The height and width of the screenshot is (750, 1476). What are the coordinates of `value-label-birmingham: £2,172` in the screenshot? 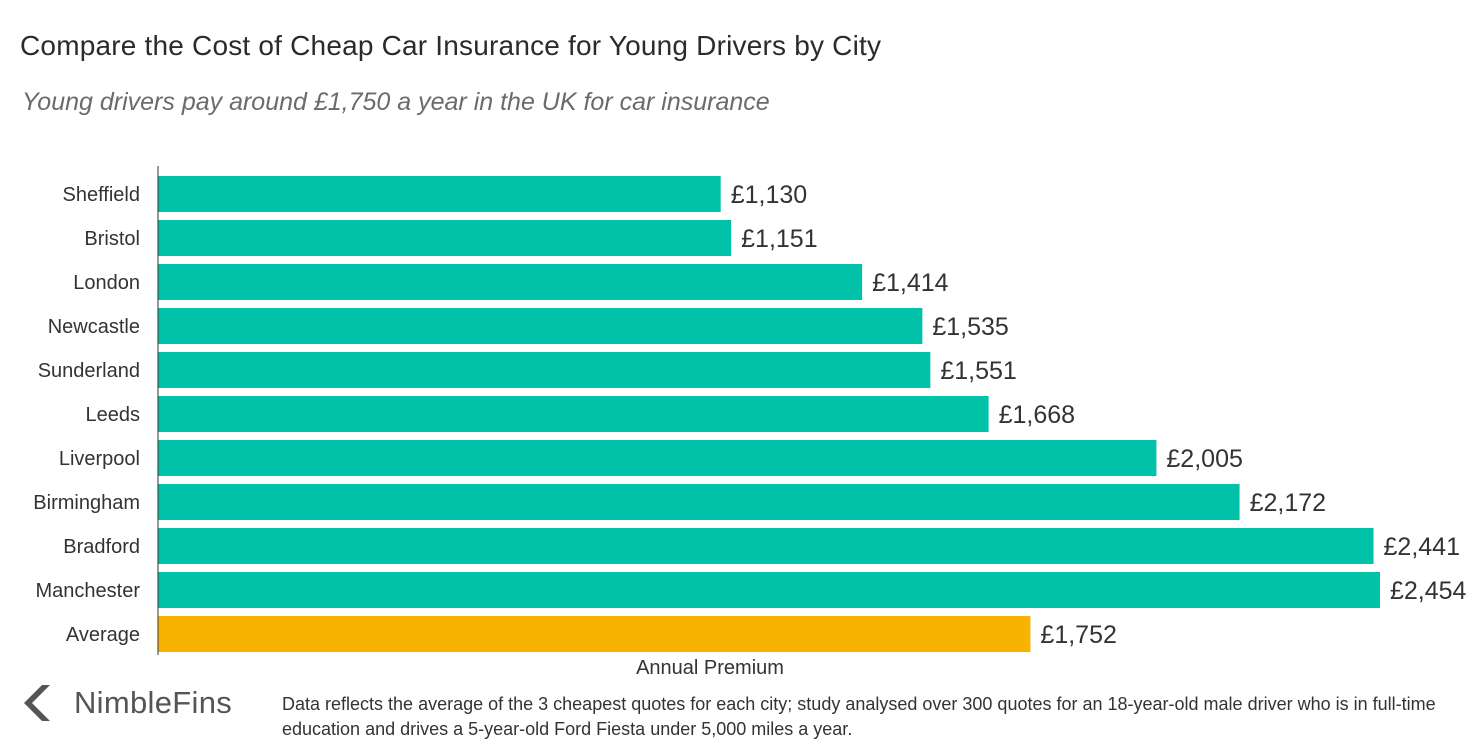 It's located at (1288, 503).